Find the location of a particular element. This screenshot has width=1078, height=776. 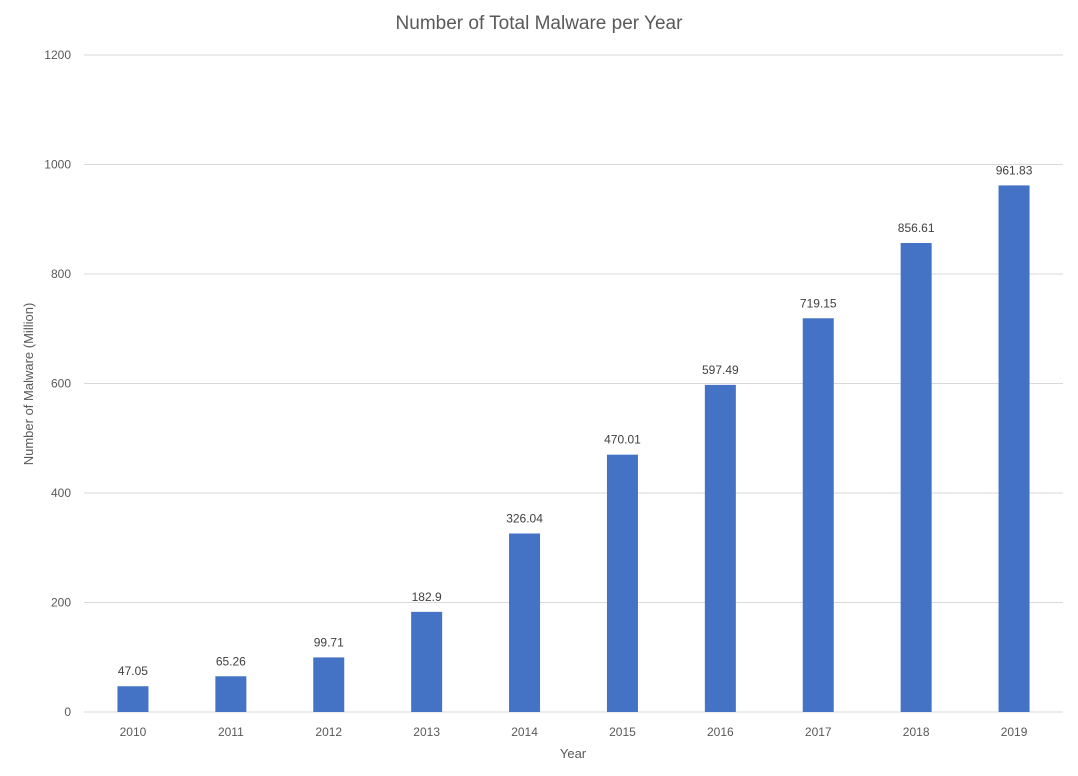

bar-2010 is located at coordinates (133, 699).